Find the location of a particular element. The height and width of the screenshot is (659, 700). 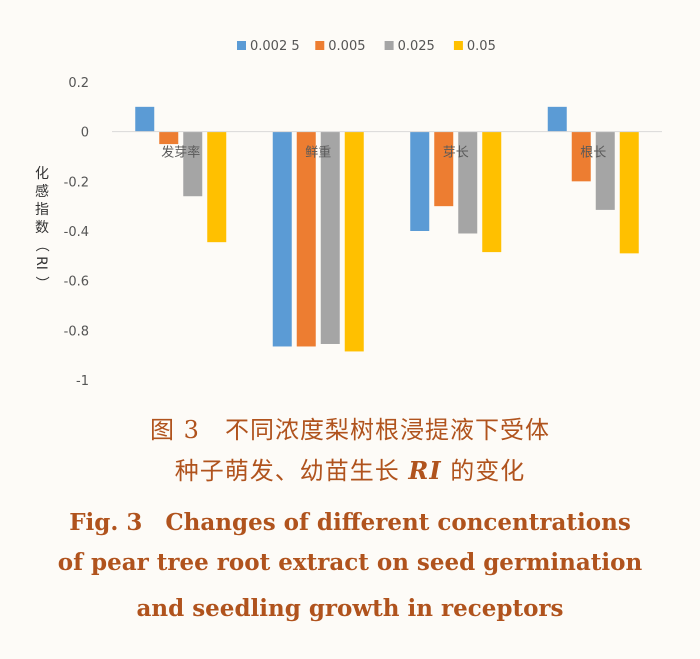

category-labels: 发芽率 鲜重 芽长 根长 is located at coordinates (383, 153).